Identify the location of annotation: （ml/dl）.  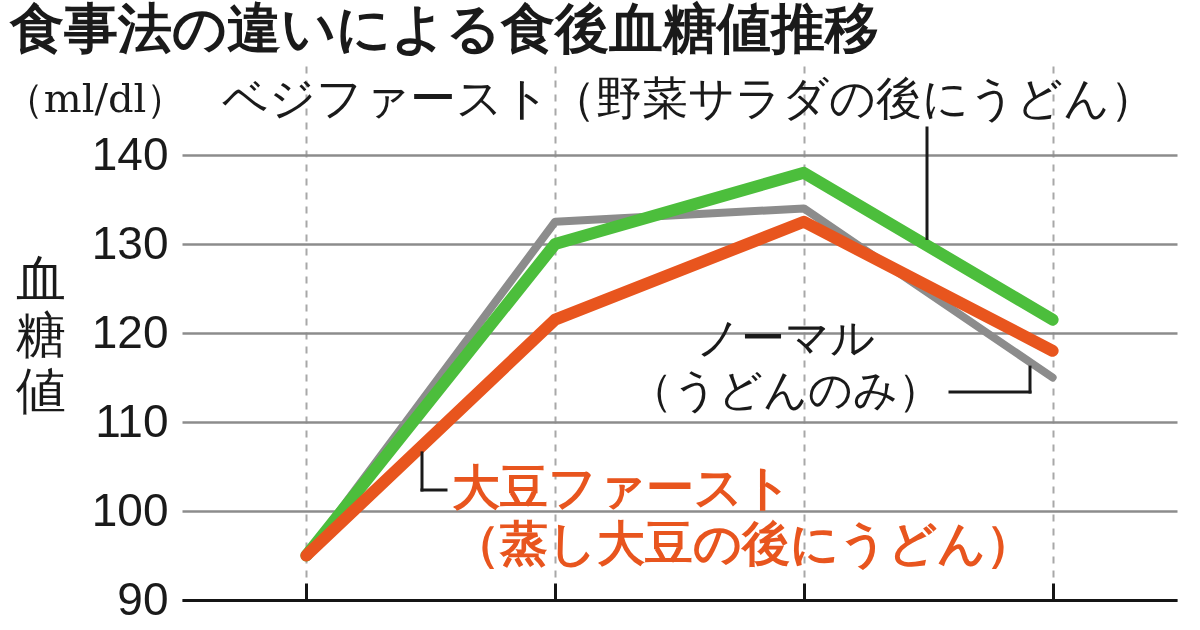
(95, 98).